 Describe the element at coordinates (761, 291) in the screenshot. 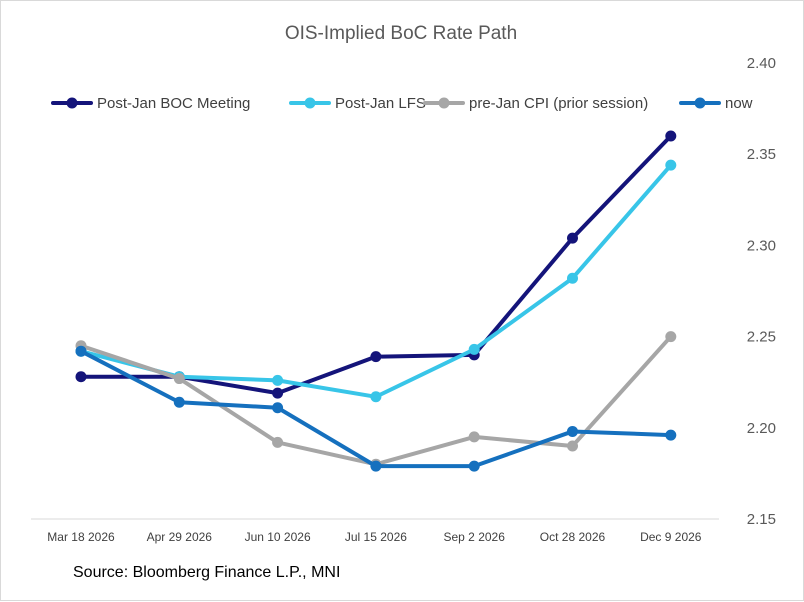

I see `y-axis: 2.15 2.20 2.25 2.30 2.35 2.40` at that location.